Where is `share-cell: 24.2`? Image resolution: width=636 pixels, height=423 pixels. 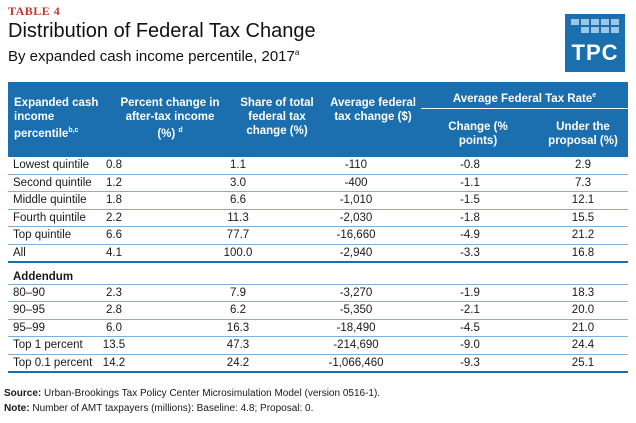 share-cell: 24.2 is located at coordinates (238, 362).